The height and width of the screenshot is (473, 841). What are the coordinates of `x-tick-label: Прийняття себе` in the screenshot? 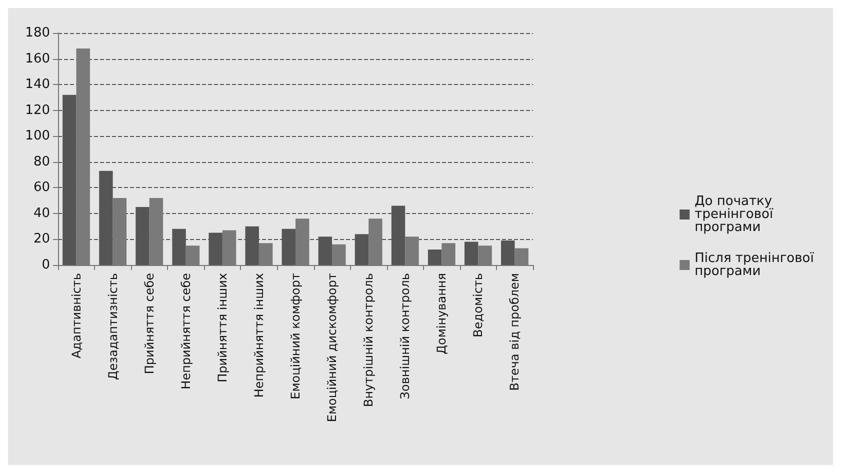 It's located at (149, 323).